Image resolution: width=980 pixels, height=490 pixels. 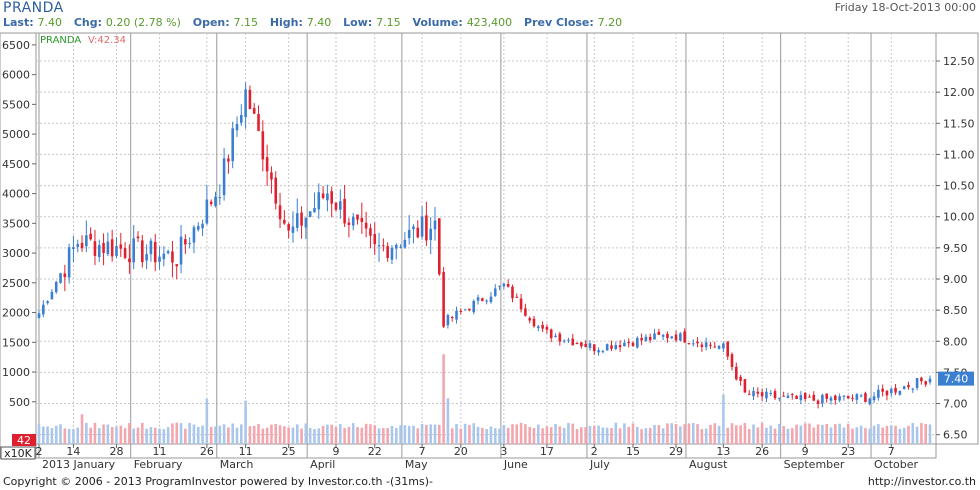 What do you see at coordinates (60, 40) in the screenshot?
I see `legend-symbol: PRANDA` at bounding box center [60, 40].